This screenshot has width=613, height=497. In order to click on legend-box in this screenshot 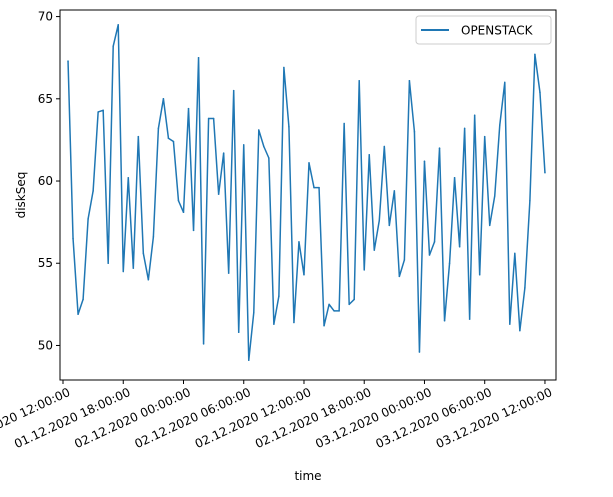, I will do `click(483, 30)`.